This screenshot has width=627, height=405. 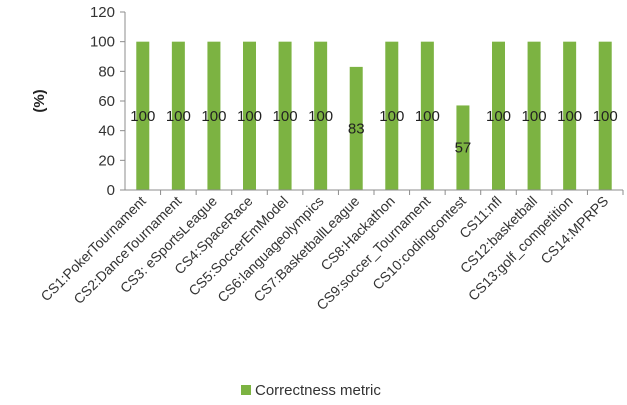 I want to click on y-tick-label: 120, so click(x=102, y=12).